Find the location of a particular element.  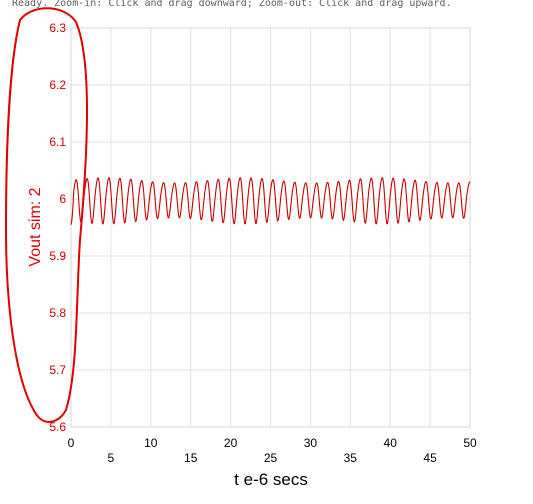

x-tick-label: 10 is located at coordinates (151, 443).